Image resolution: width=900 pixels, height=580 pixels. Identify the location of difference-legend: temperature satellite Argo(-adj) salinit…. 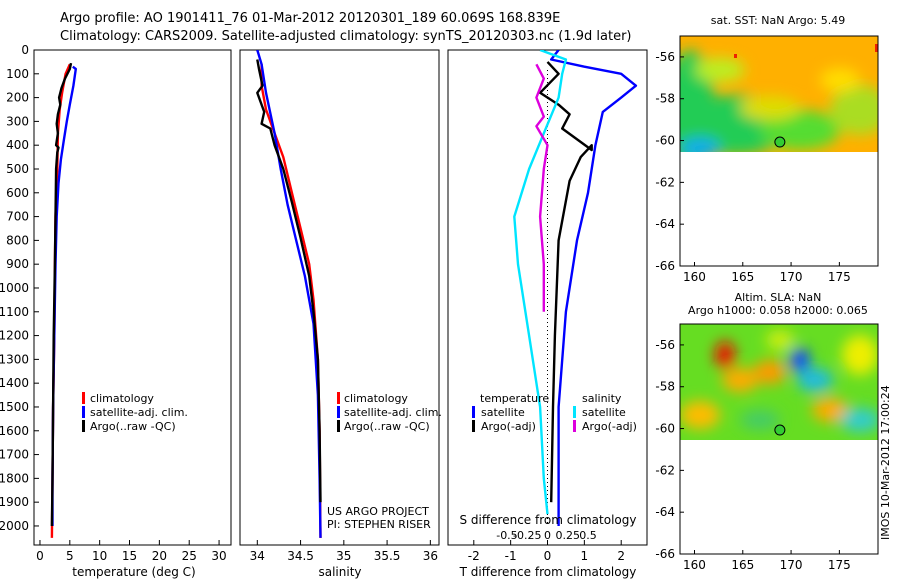
(554, 412).